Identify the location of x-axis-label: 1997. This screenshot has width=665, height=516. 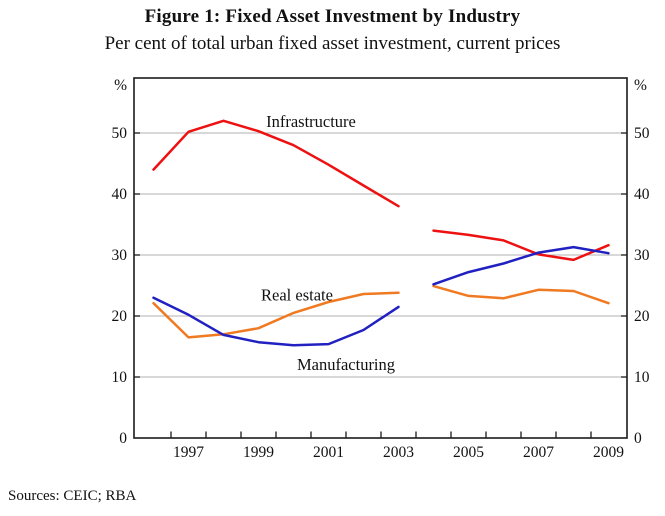
(188, 452).